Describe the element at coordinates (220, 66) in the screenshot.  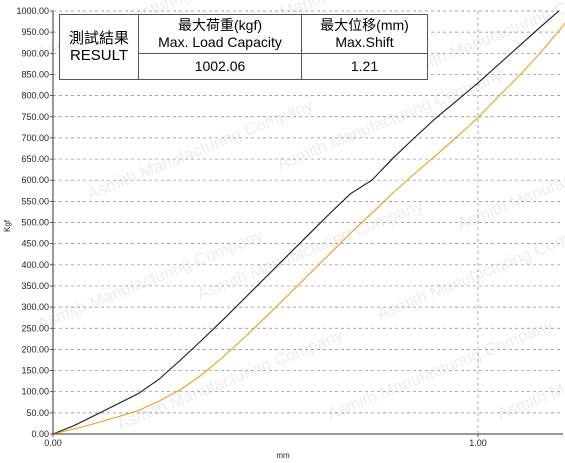
I see `max-load-value: 1002.06` at that location.